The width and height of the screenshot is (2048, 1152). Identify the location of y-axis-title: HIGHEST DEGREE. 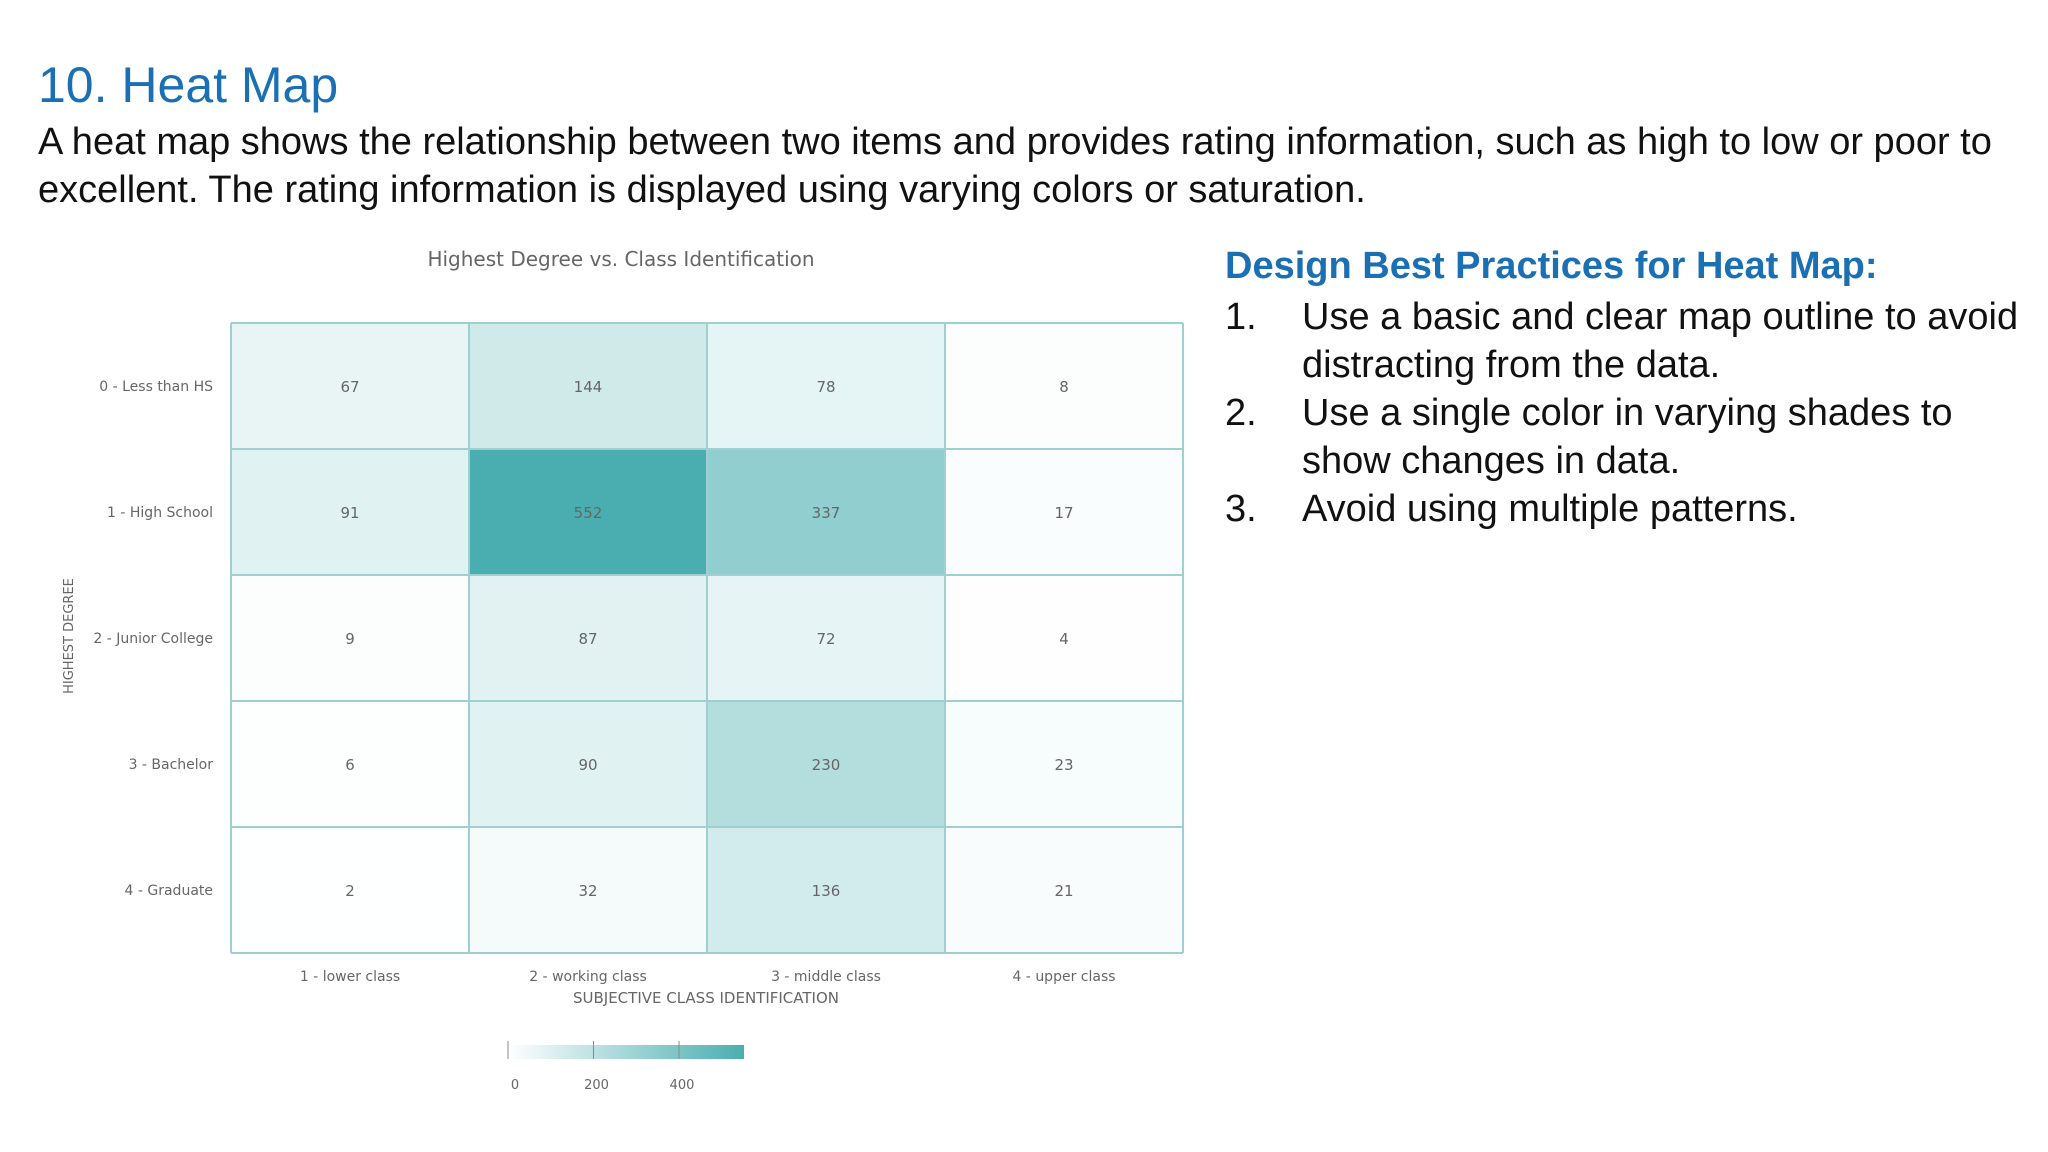
(69, 636).